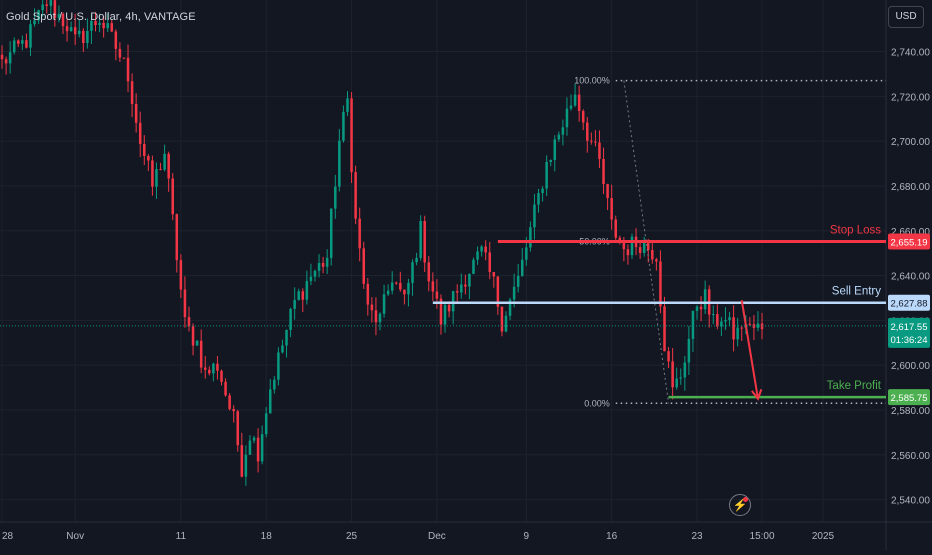 The image size is (932, 555). What do you see at coordinates (910, 142) in the screenshot?
I see `y-tick-label: 2,700.00` at bounding box center [910, 142].